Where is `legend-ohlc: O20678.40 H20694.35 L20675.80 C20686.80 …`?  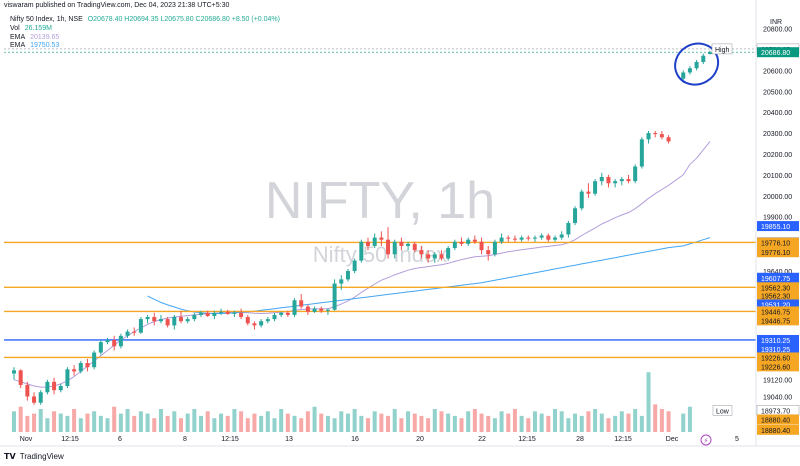
legend-ohlc: O20678.40 H20694.35 L20675.80 C20686.80 … is located at coordinates (183, 19).